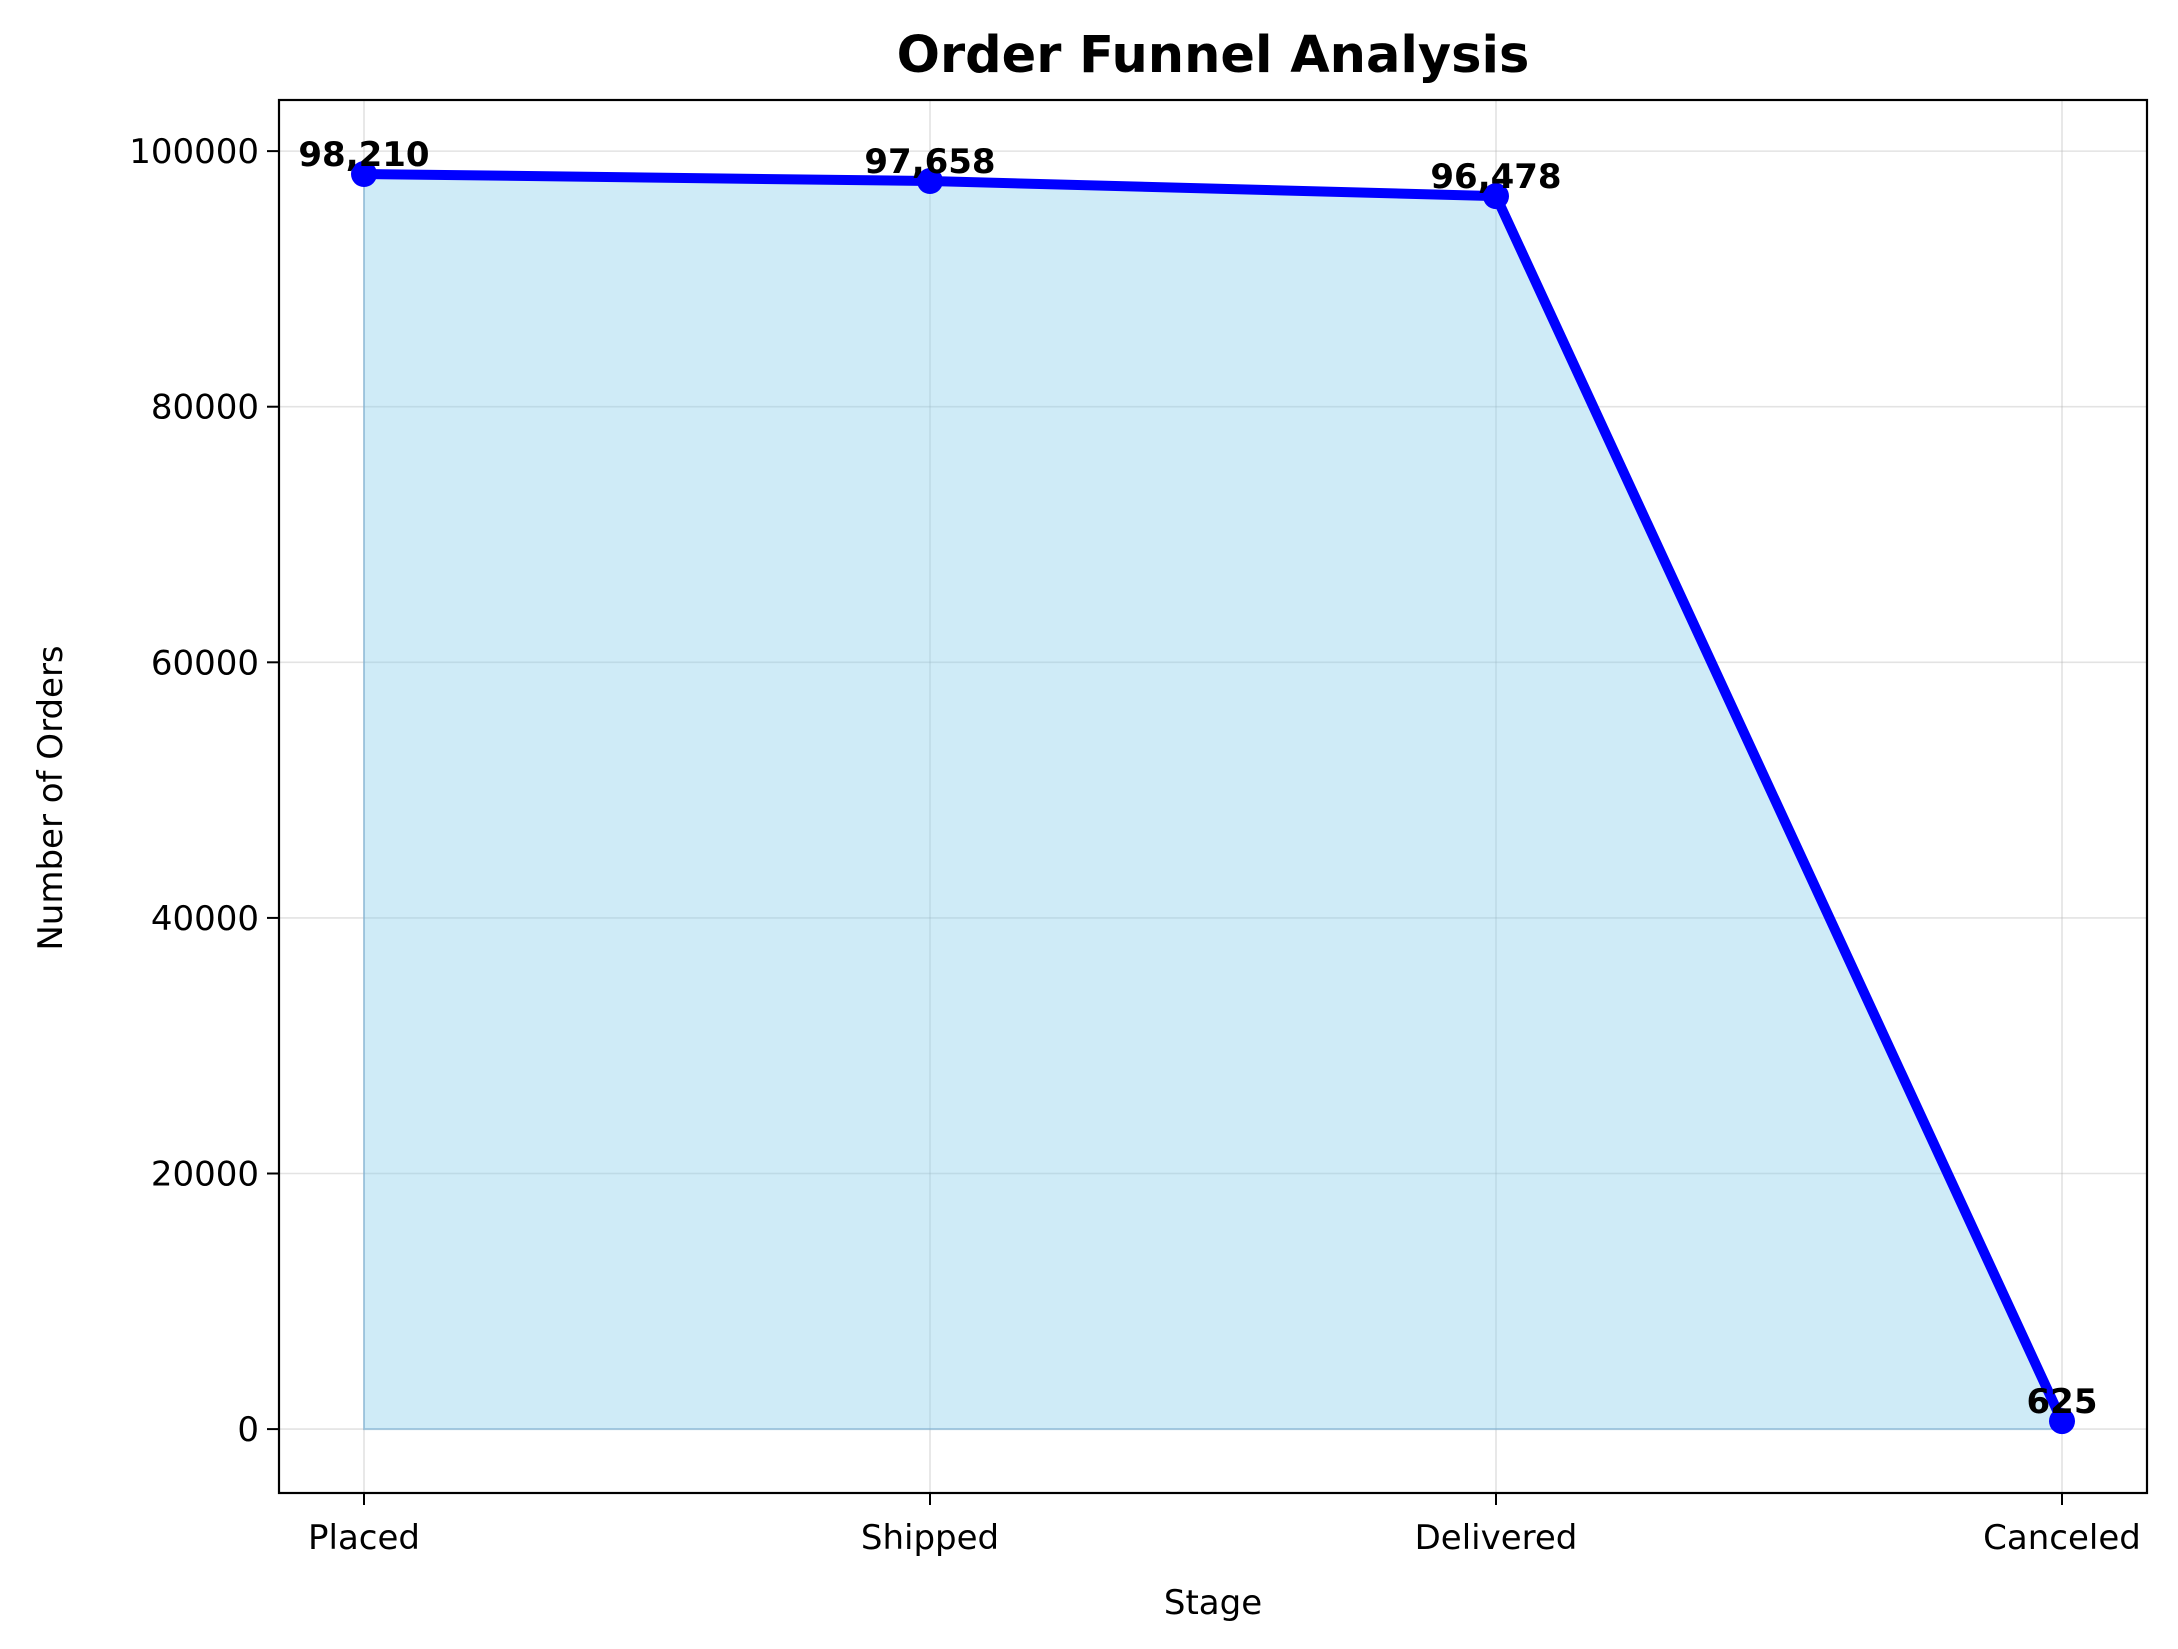  I want to click on x-tick-label: Placed, so click(364, 1538).